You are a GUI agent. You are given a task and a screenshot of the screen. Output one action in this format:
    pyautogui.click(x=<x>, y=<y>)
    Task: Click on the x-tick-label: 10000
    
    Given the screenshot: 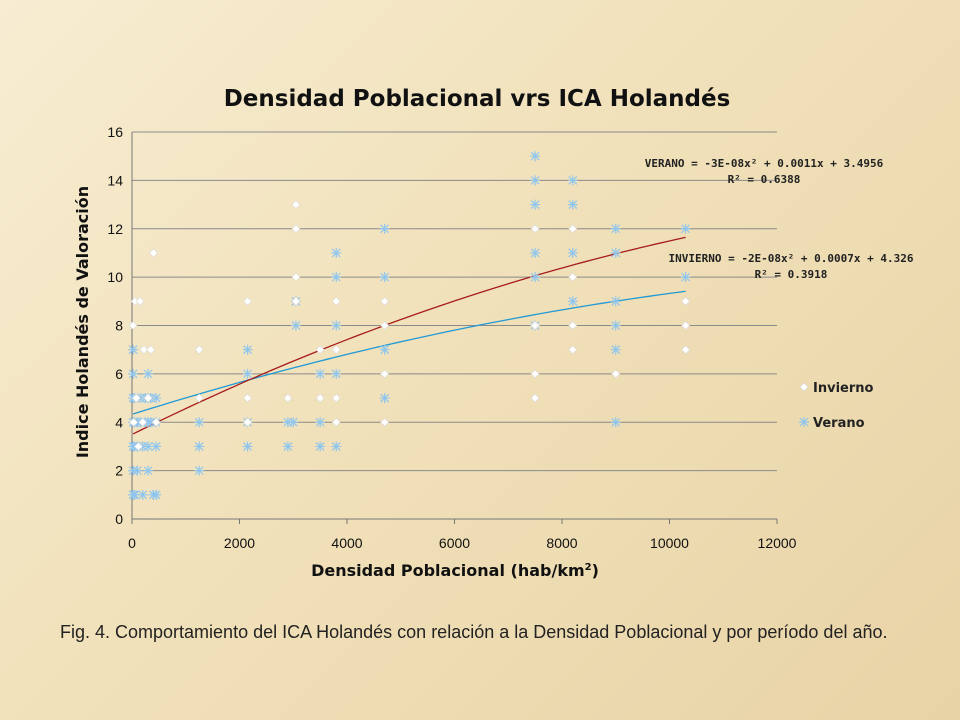 What is the action you would take?
    pyautogui.click(x=669, y=543)
    